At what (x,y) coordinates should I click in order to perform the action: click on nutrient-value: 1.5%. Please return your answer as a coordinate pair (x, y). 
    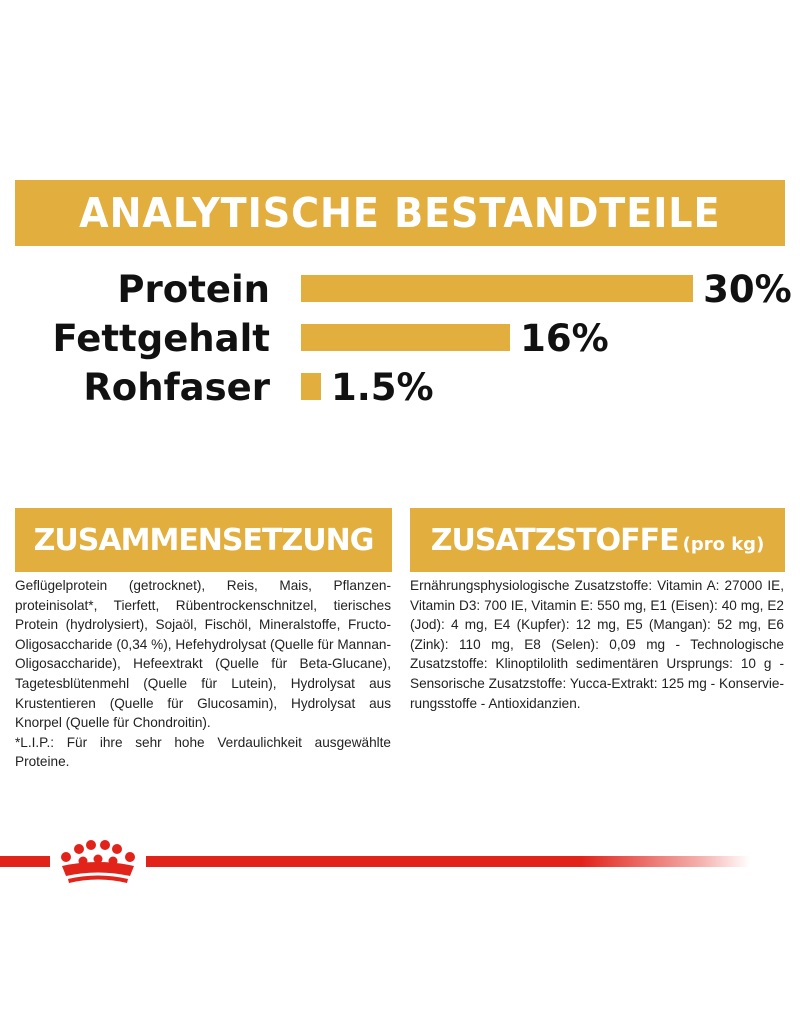
    Looking at the image, I should click on (382, 387).